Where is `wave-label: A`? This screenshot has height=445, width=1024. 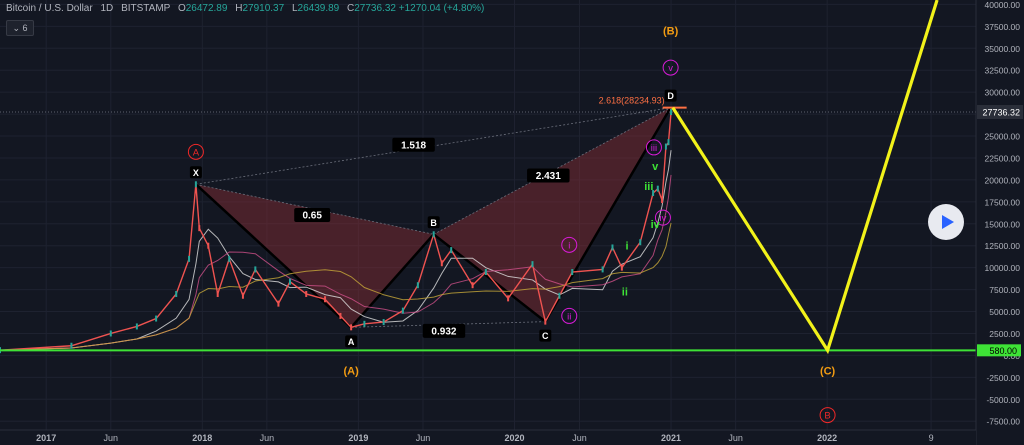
wave-label: A is located at coordinates (195, 151).